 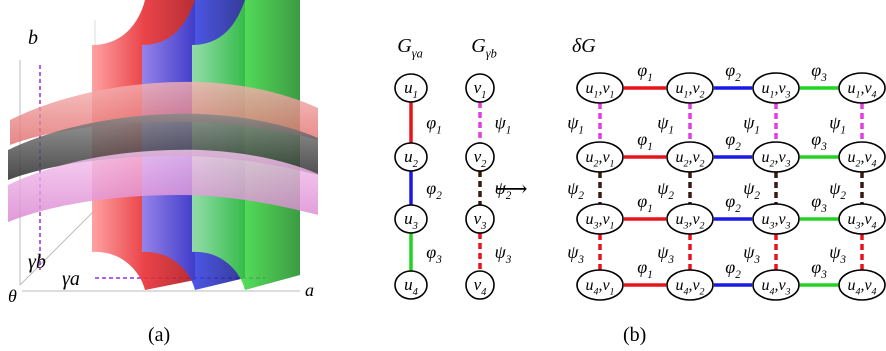 I want to click on axis-depth-line, so click(x=57, y=247).